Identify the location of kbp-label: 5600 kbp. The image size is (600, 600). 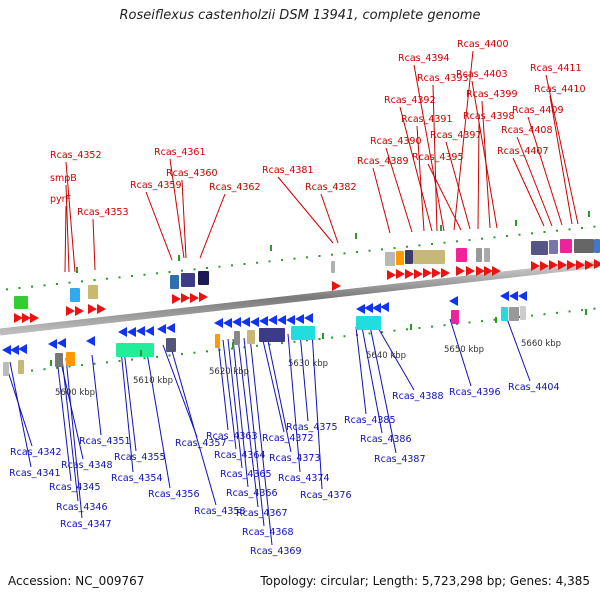
(75, 393).